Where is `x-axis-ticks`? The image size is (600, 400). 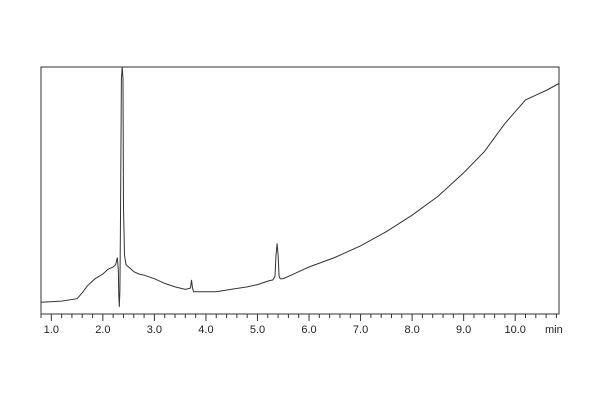
x-axis-ticks is located at coordinates (298, 317).